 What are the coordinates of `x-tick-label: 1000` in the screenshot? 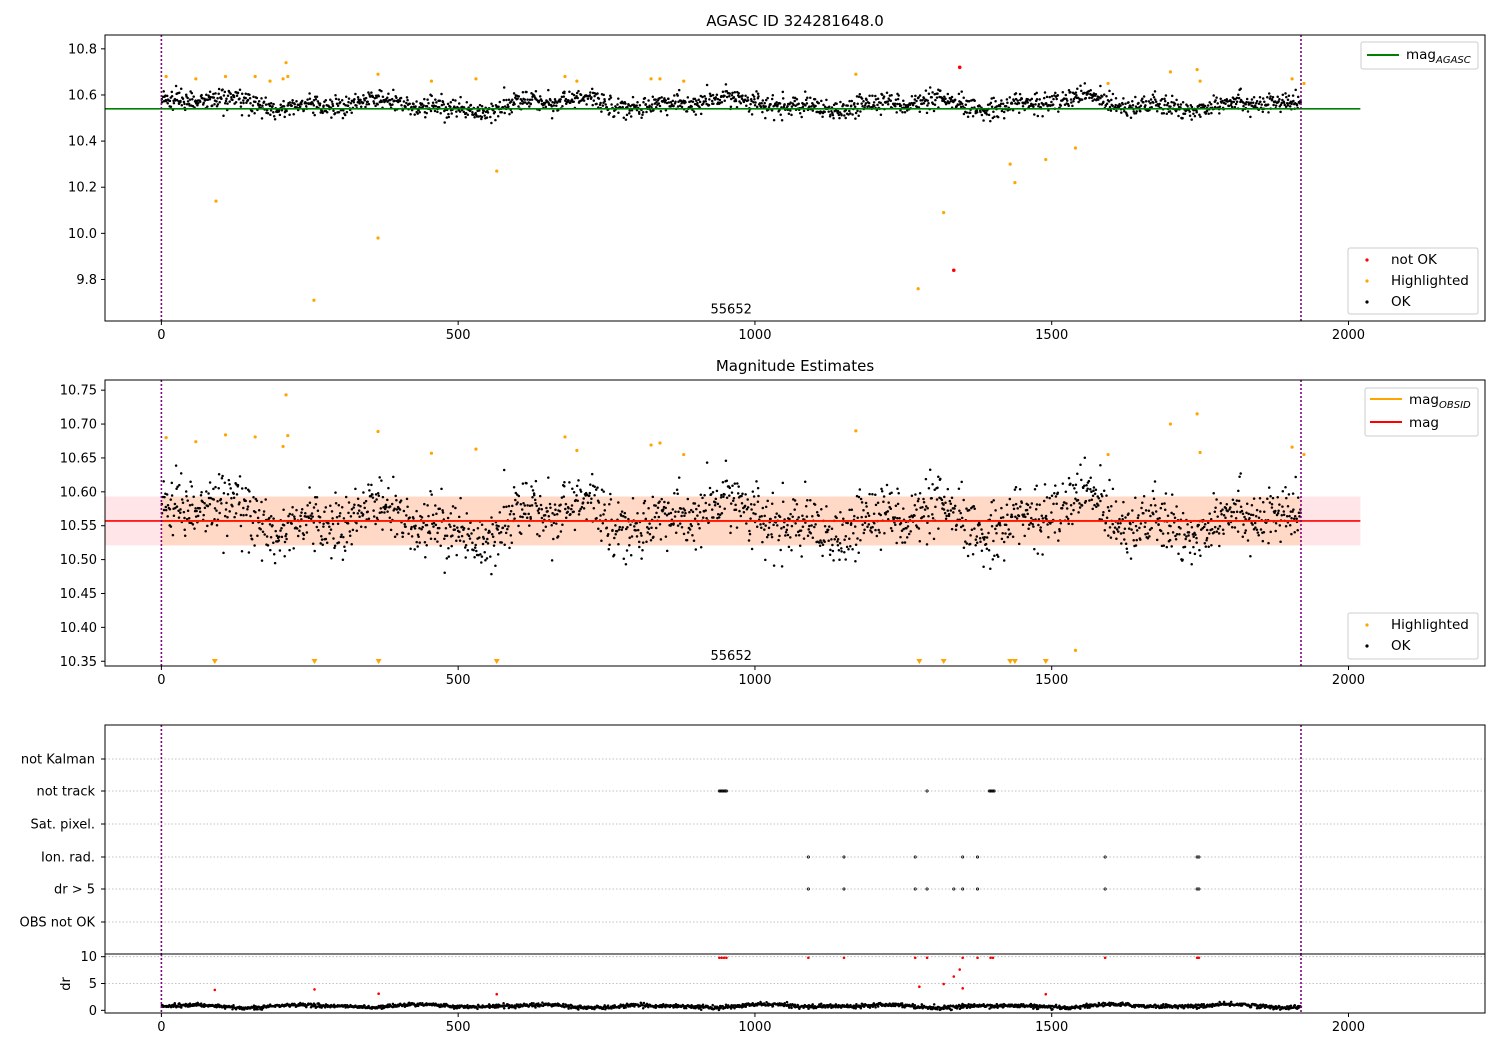 It's located at (754, 335).